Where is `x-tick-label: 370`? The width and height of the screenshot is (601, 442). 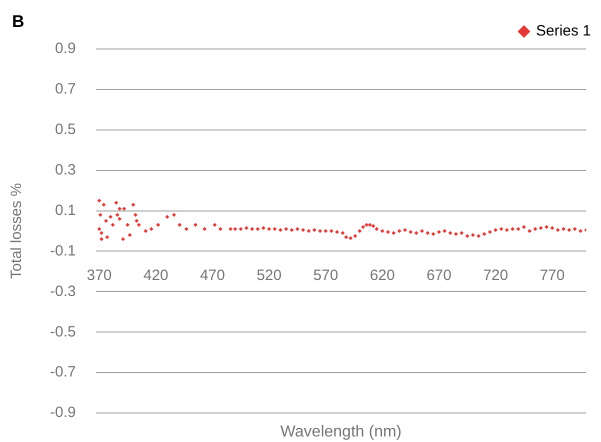 x-tick-label: 370 is located at coordinates (99, 275).